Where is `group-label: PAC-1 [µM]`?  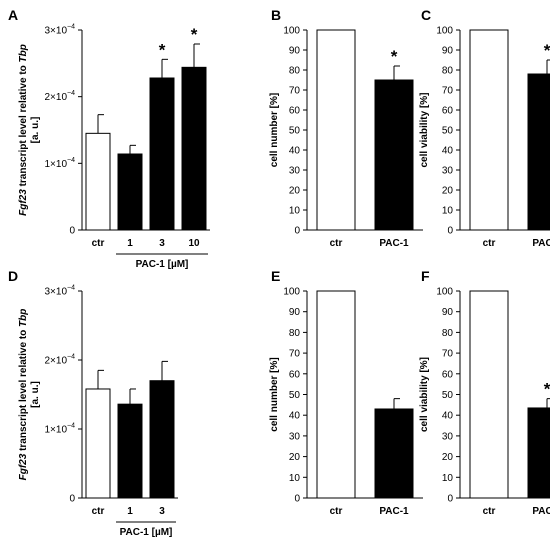 group-label: PAC-1 [µM] is located at coordinates (162, 264).